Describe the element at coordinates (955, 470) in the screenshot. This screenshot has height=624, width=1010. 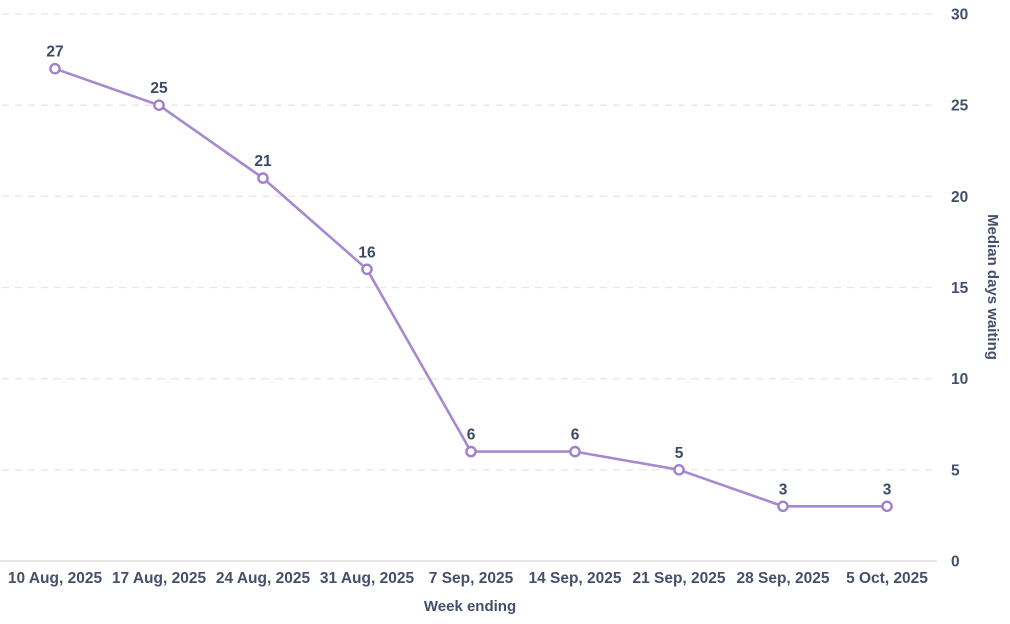
I see `y-tick-label: 5` at that location.